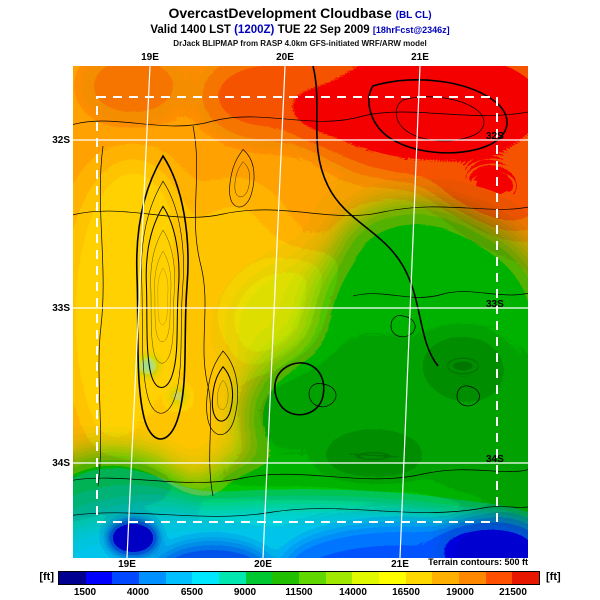 This screenshot has width=600, height=600. I want to click on lon-label-bottom-20e: 20E, so click(263, 564).